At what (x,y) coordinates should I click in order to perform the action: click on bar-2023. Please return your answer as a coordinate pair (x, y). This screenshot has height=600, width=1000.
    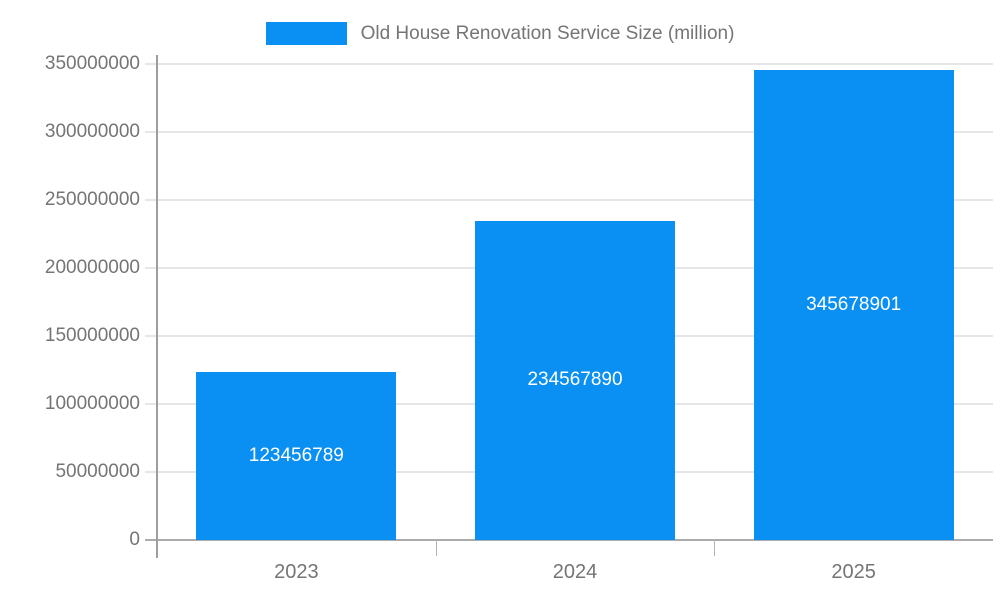
    Looking at the image, I should click on (296, 456).